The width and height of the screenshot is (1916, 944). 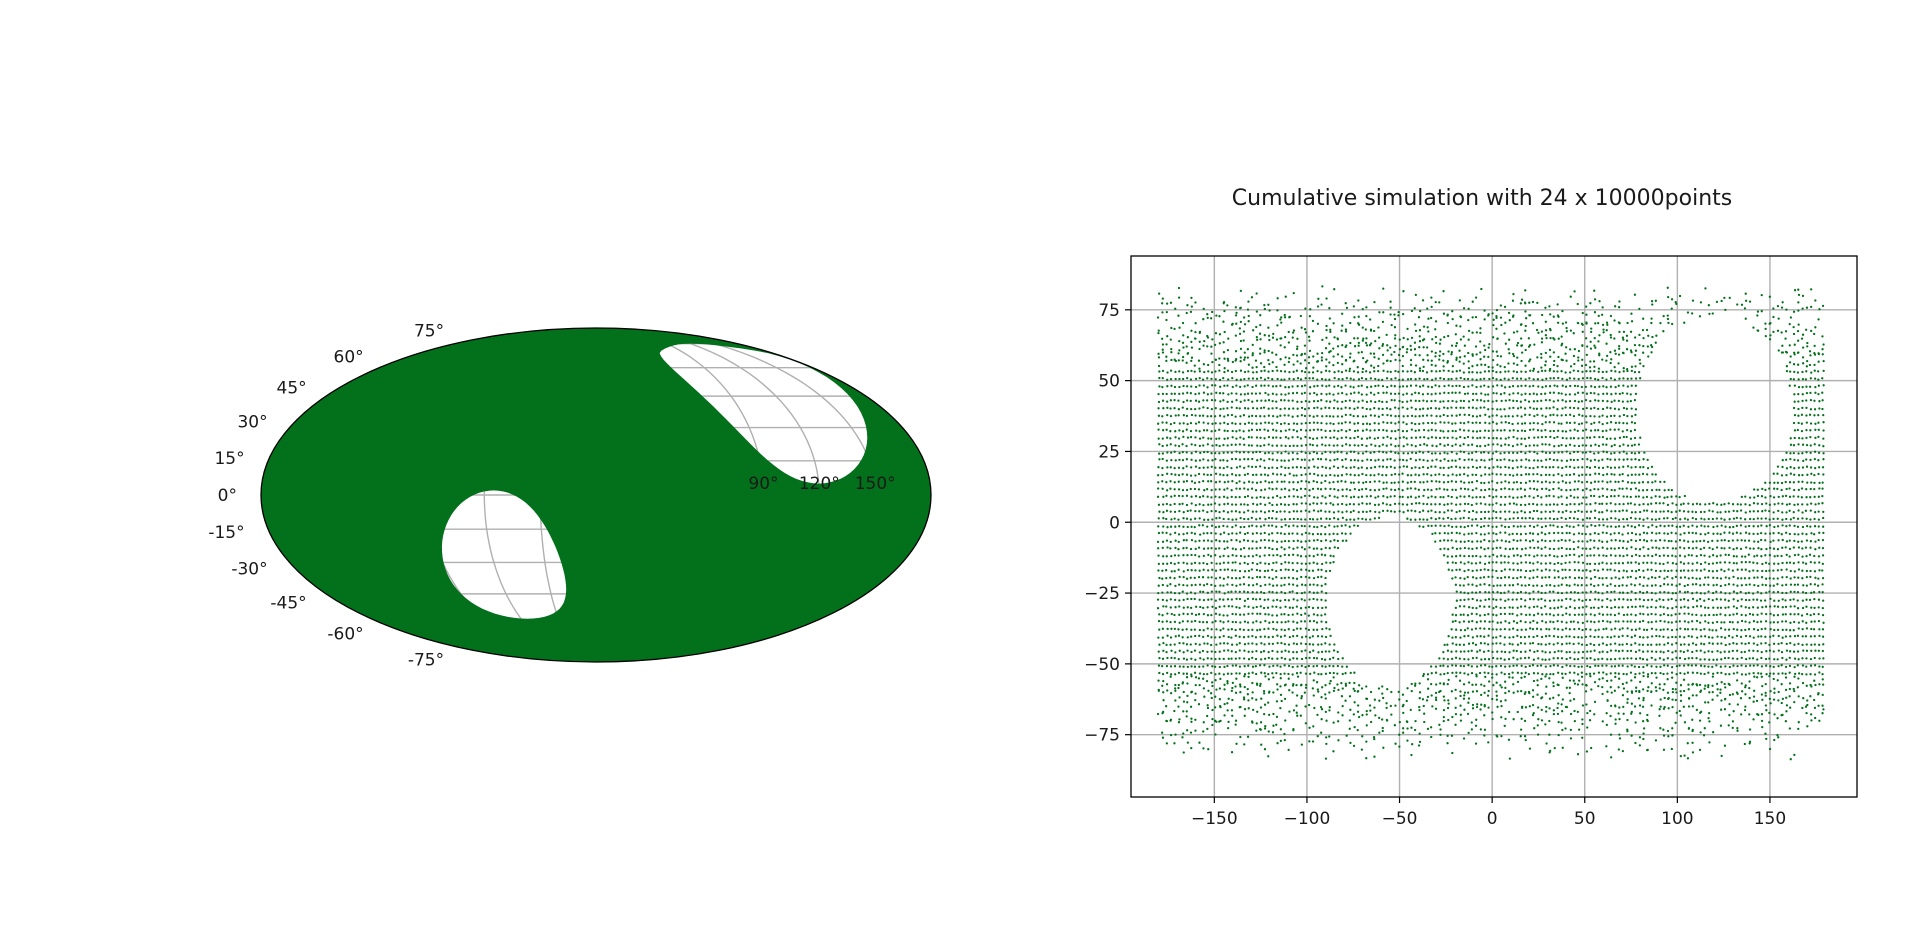 I want to click on lat-tick-label: -75°, so click(x=426, y=660).